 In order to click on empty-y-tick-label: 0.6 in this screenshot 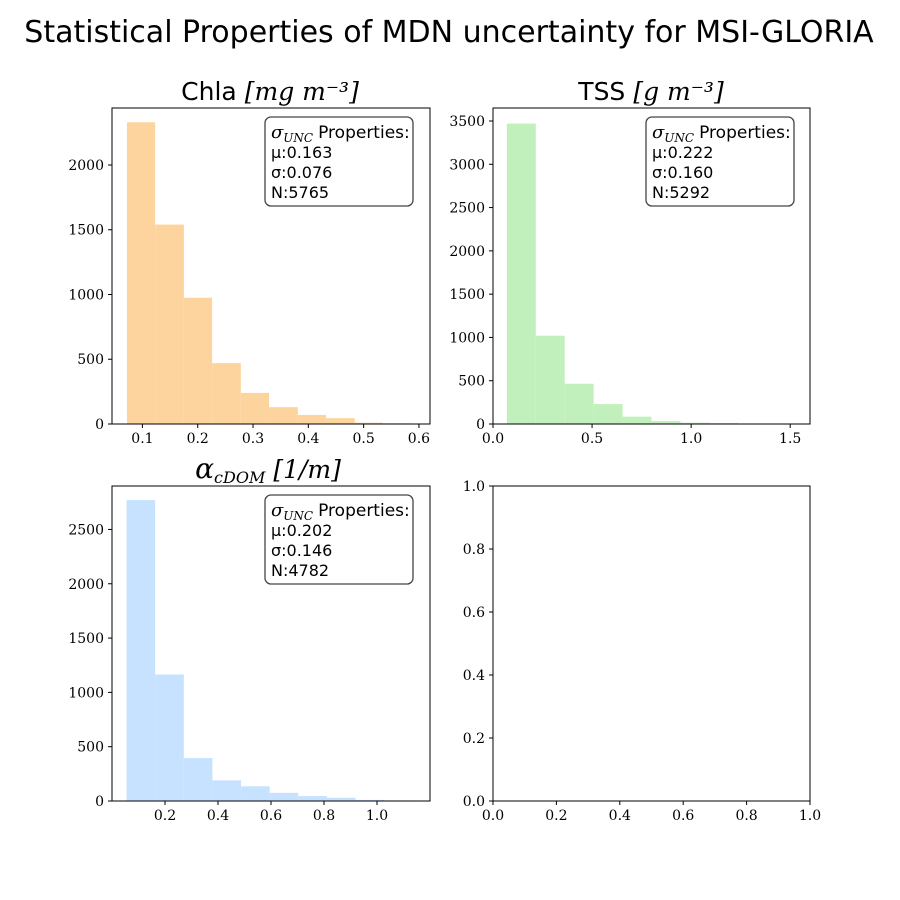, I will do `click(474, 613)`.